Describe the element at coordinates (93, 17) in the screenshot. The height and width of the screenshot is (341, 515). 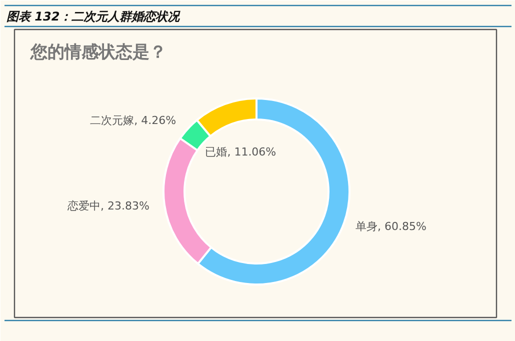
I see `chart-title: 图表 132：二次元人群婚恋状况` at that location.